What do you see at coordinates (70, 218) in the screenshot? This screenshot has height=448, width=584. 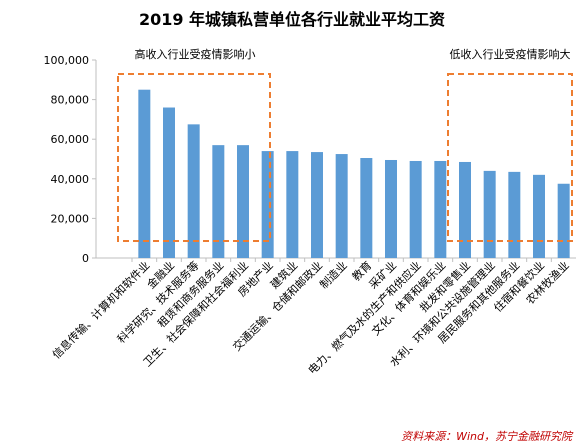 I see `y-tick-label: 20,000` at bounding box center [70, 218].